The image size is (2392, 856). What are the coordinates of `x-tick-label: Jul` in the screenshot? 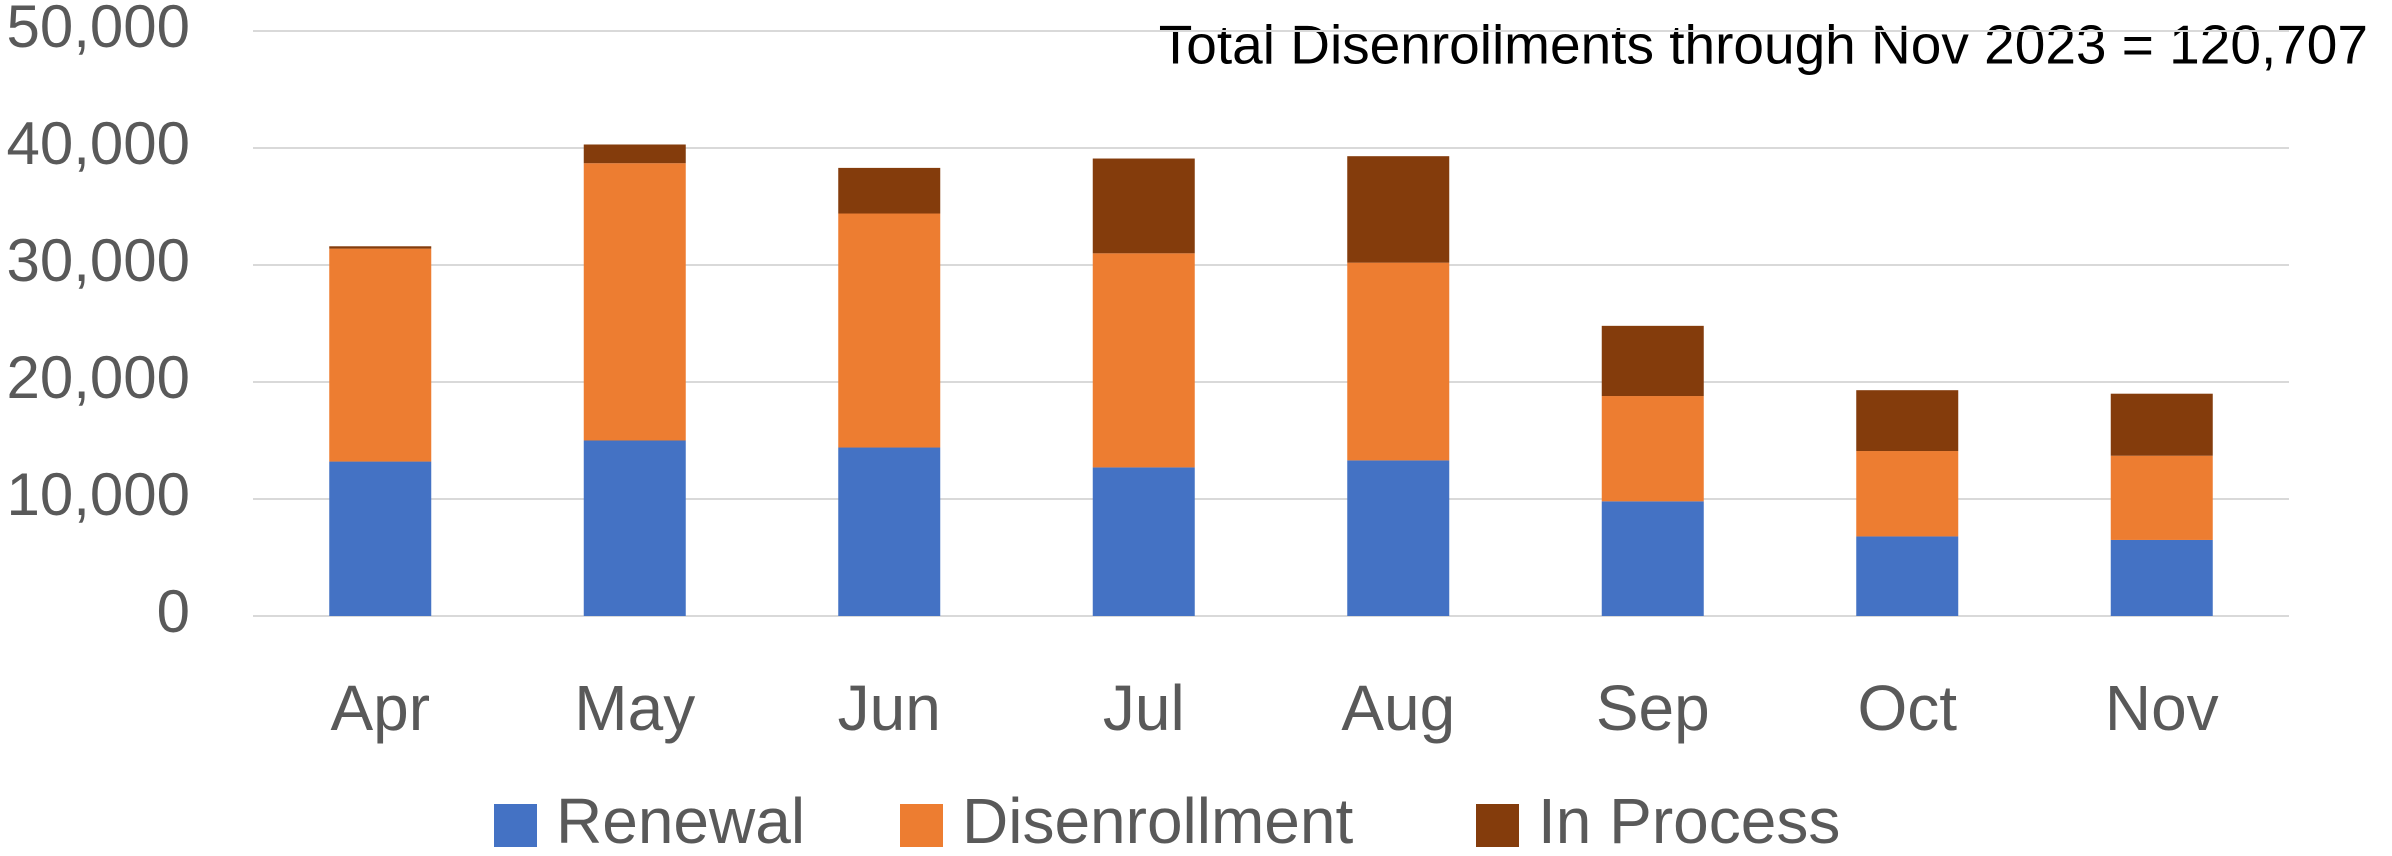 It's located at (1144, 708).